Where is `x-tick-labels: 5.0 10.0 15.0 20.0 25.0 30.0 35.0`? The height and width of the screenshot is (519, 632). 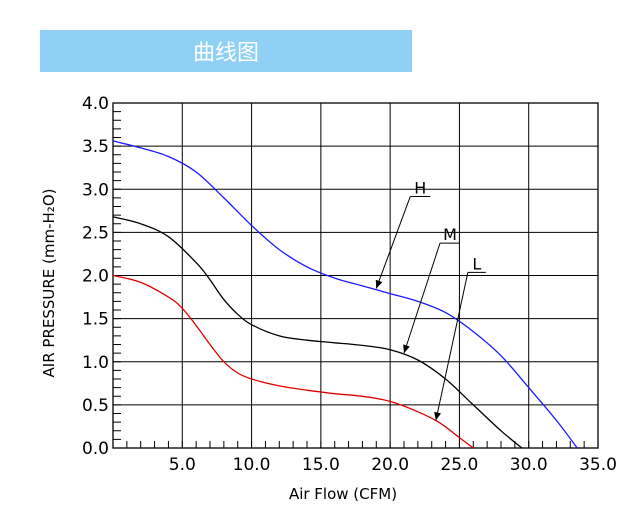 x-tick-labels: 5.0 10.0 15.0 20.0 25.0 30.0 35.0 is located at coordinates (393, 465).